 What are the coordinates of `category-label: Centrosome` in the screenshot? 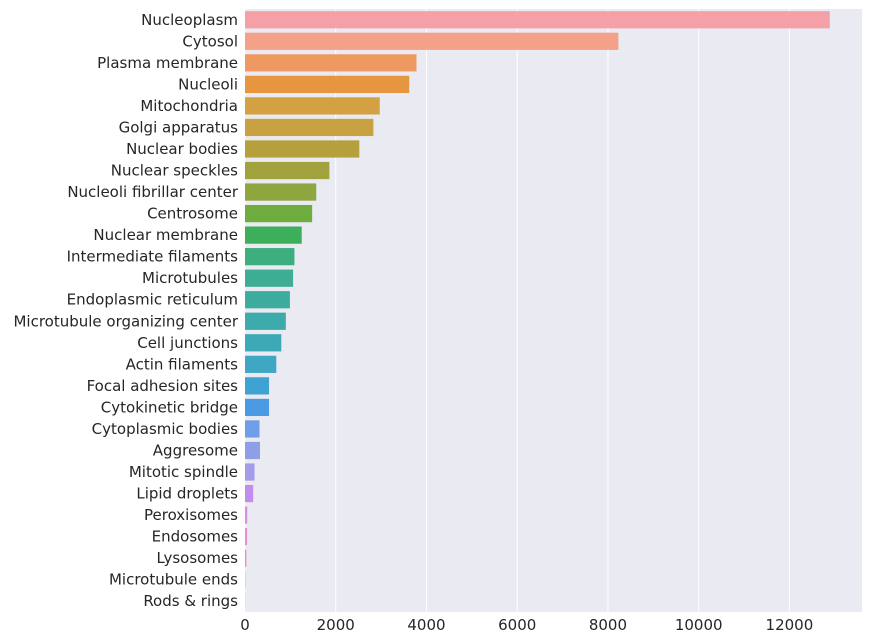 It's located at (192, 214).